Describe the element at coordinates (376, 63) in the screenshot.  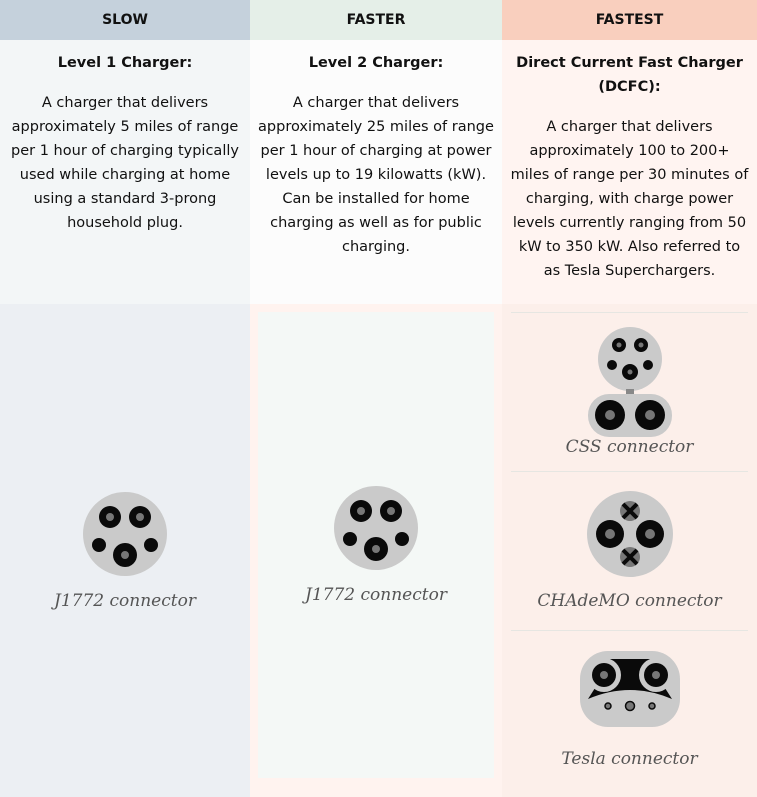
I see `level2-title: Level 2 Charger:` at that location.